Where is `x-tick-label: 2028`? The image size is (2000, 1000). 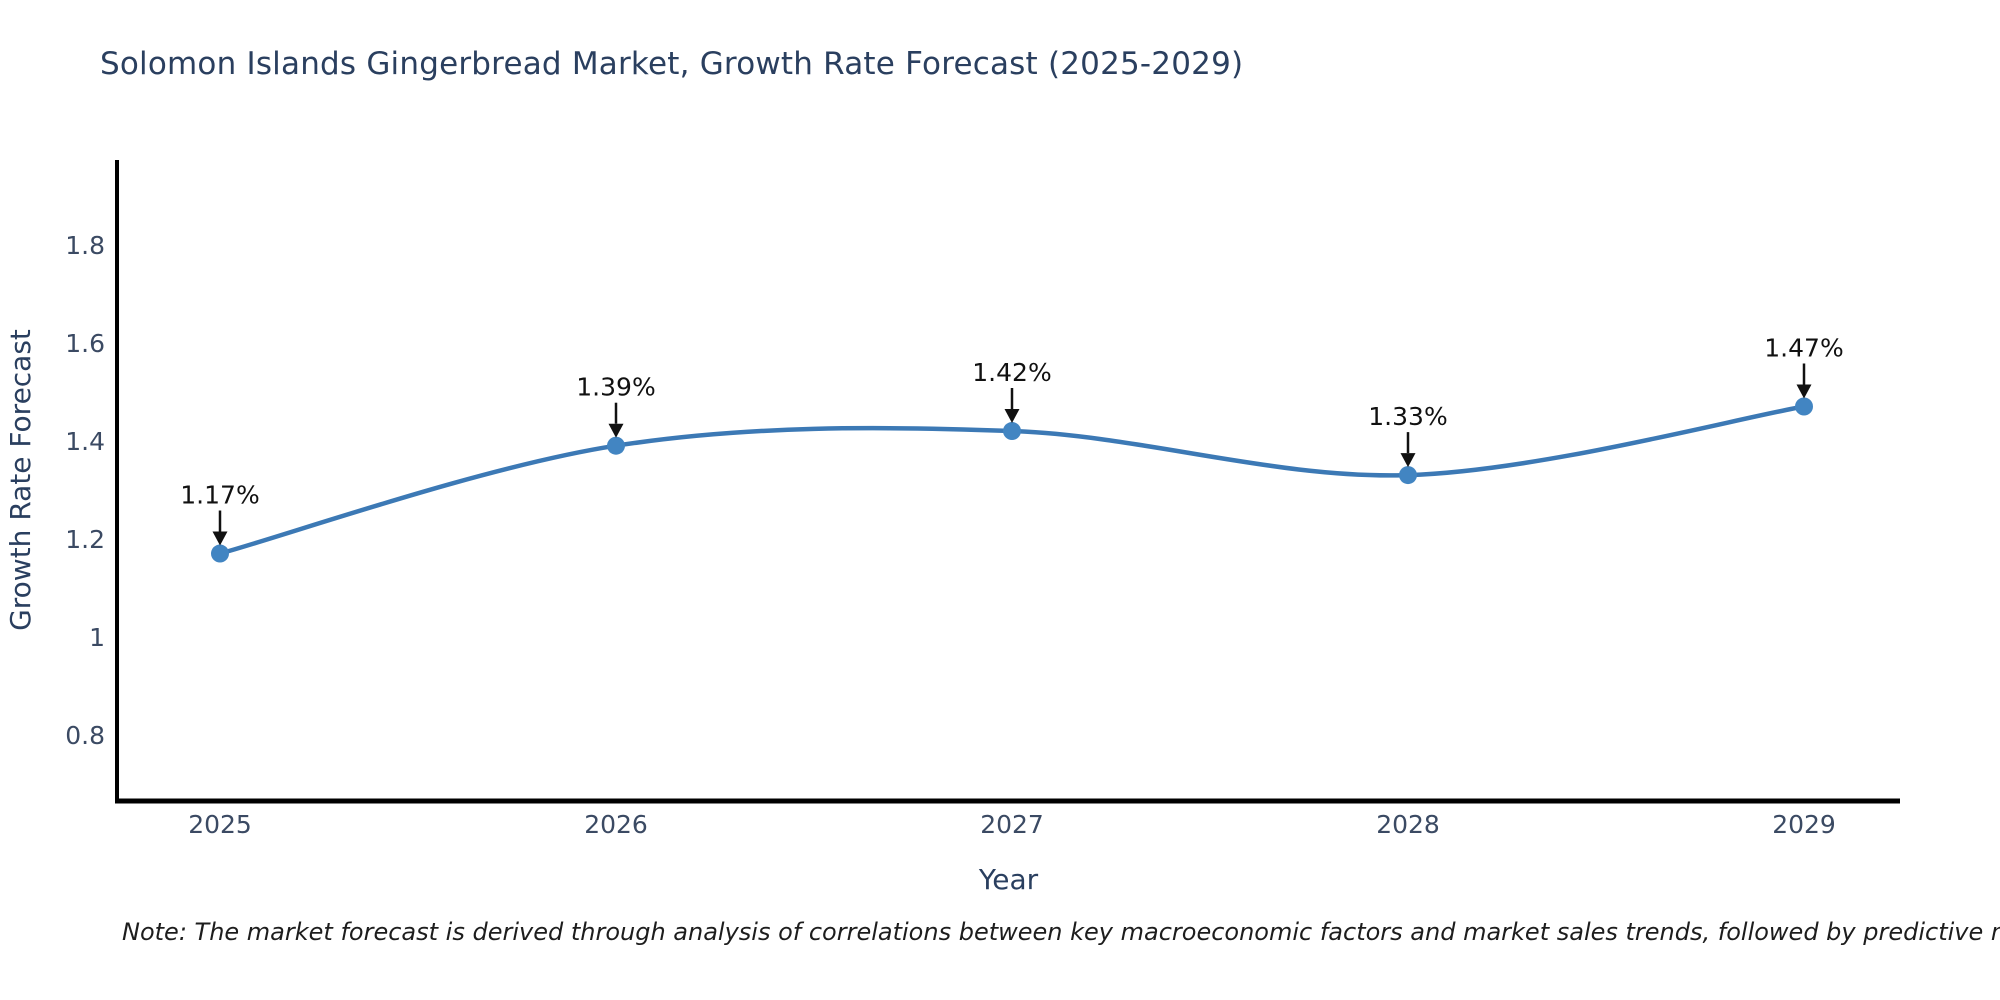 x-tick-label: 2028 is located at coordinates (1408, 824).